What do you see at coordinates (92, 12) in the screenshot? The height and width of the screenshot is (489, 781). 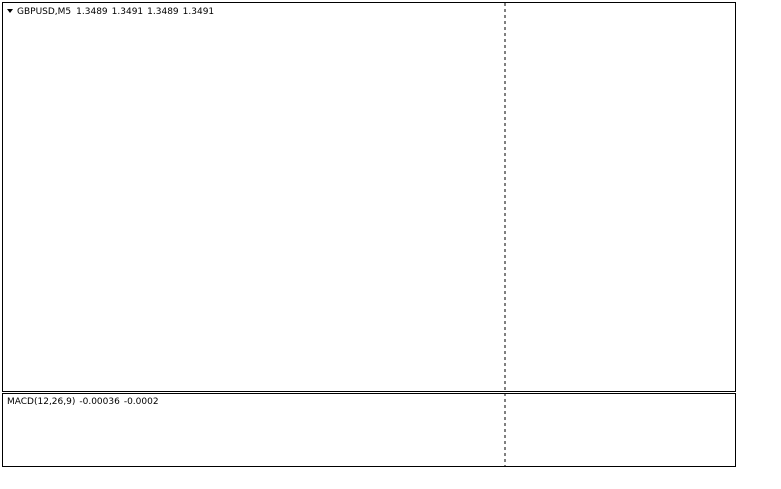 I see `open: 1.3489` at bounding box center [92, 12].